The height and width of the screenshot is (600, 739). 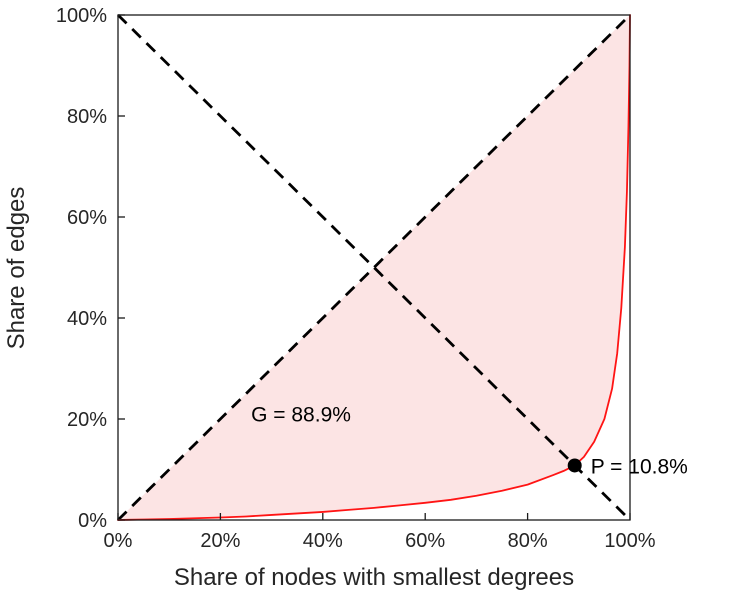 I want to click on y-tick-label: 60%, so click(x=87, y=218).